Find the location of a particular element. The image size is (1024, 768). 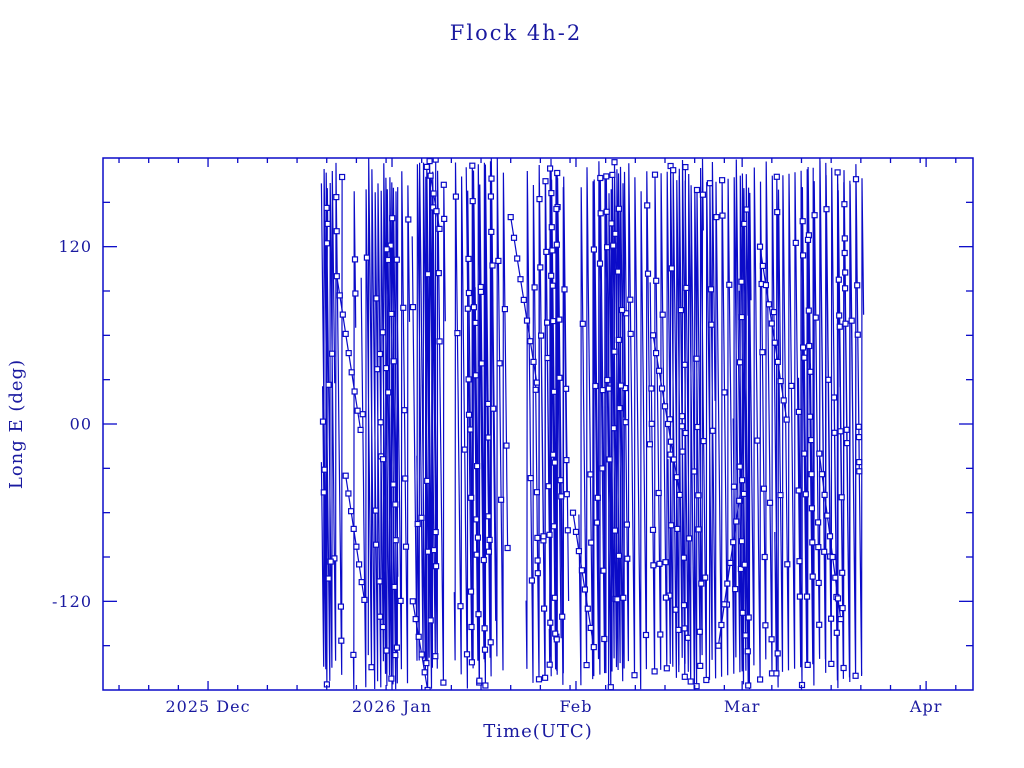

y-tick-label: -120 is located at coordinates (72, 601).